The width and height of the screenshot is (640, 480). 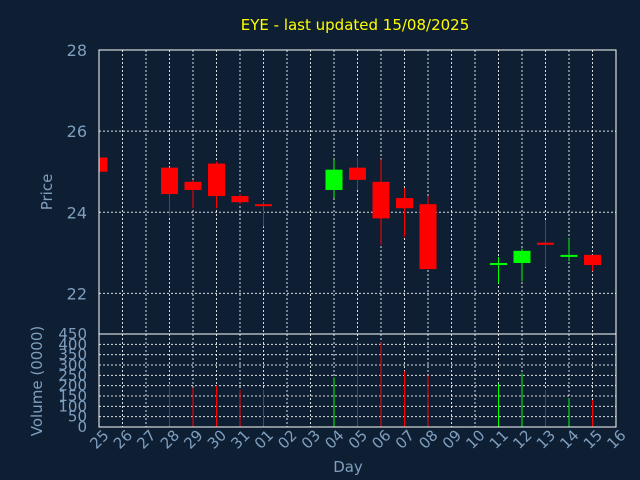 What do you see at coordinates (37, 381) in the screenshot?
I see `volume-axis-label: Volume (0000)` at bounding box center [37, 381].